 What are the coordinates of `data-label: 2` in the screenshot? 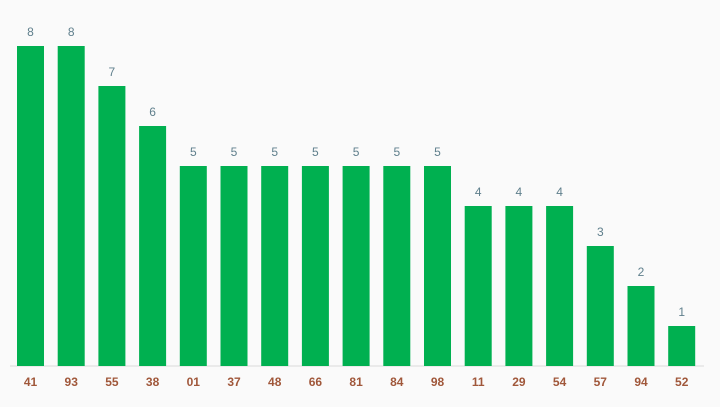 It's located at (641, 272).